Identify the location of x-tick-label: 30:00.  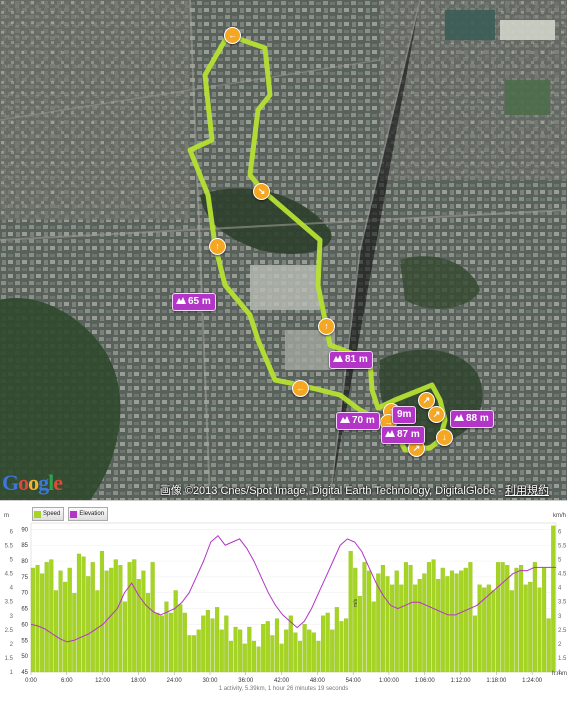
(210, 681).